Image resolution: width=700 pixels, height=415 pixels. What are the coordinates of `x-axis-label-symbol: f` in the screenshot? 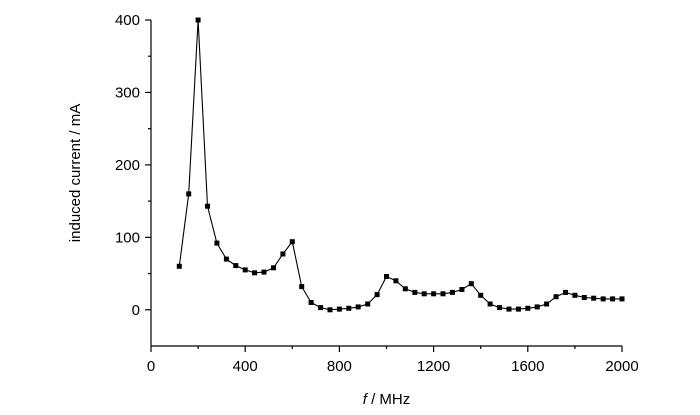 It's located at (366, 399).